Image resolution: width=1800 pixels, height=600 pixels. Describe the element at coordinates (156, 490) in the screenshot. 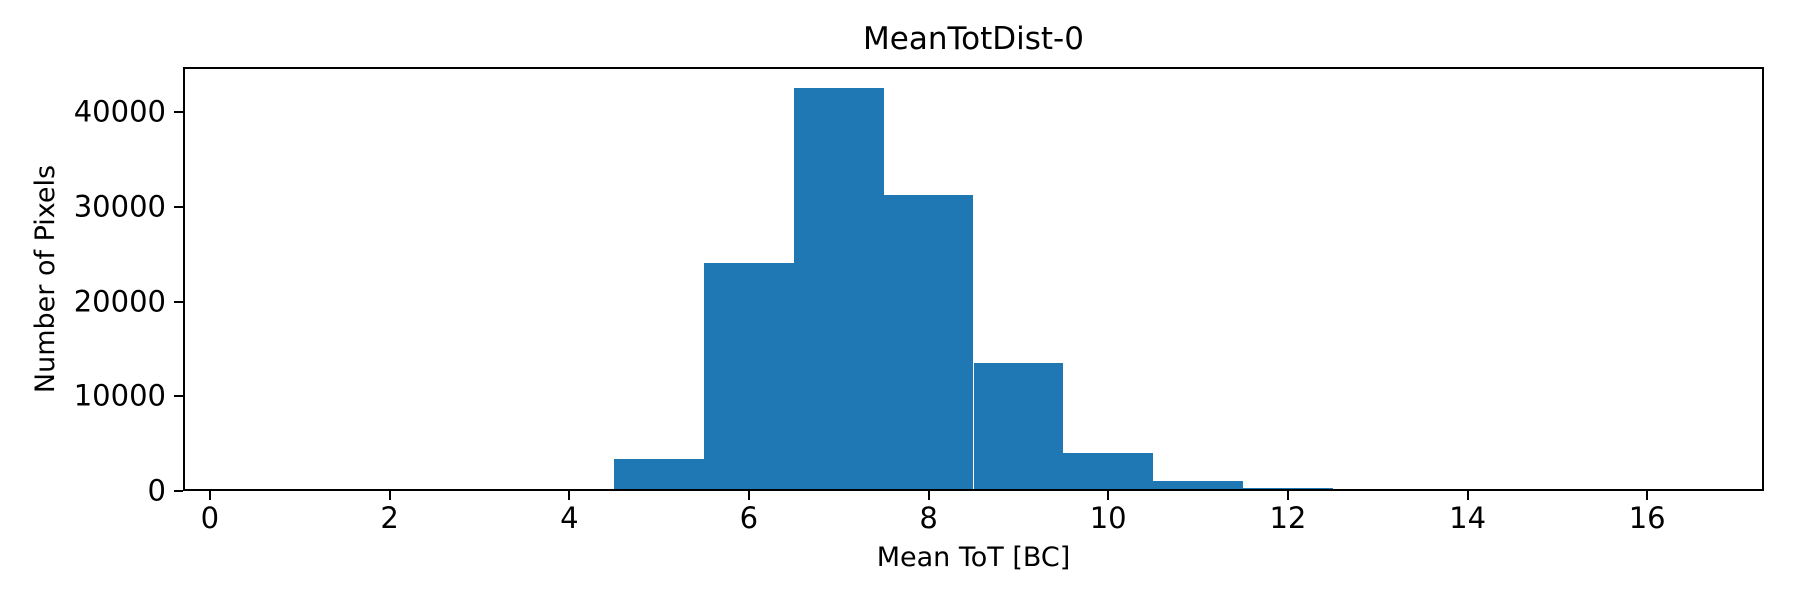

I see `y-tick-label: 0` at that location.